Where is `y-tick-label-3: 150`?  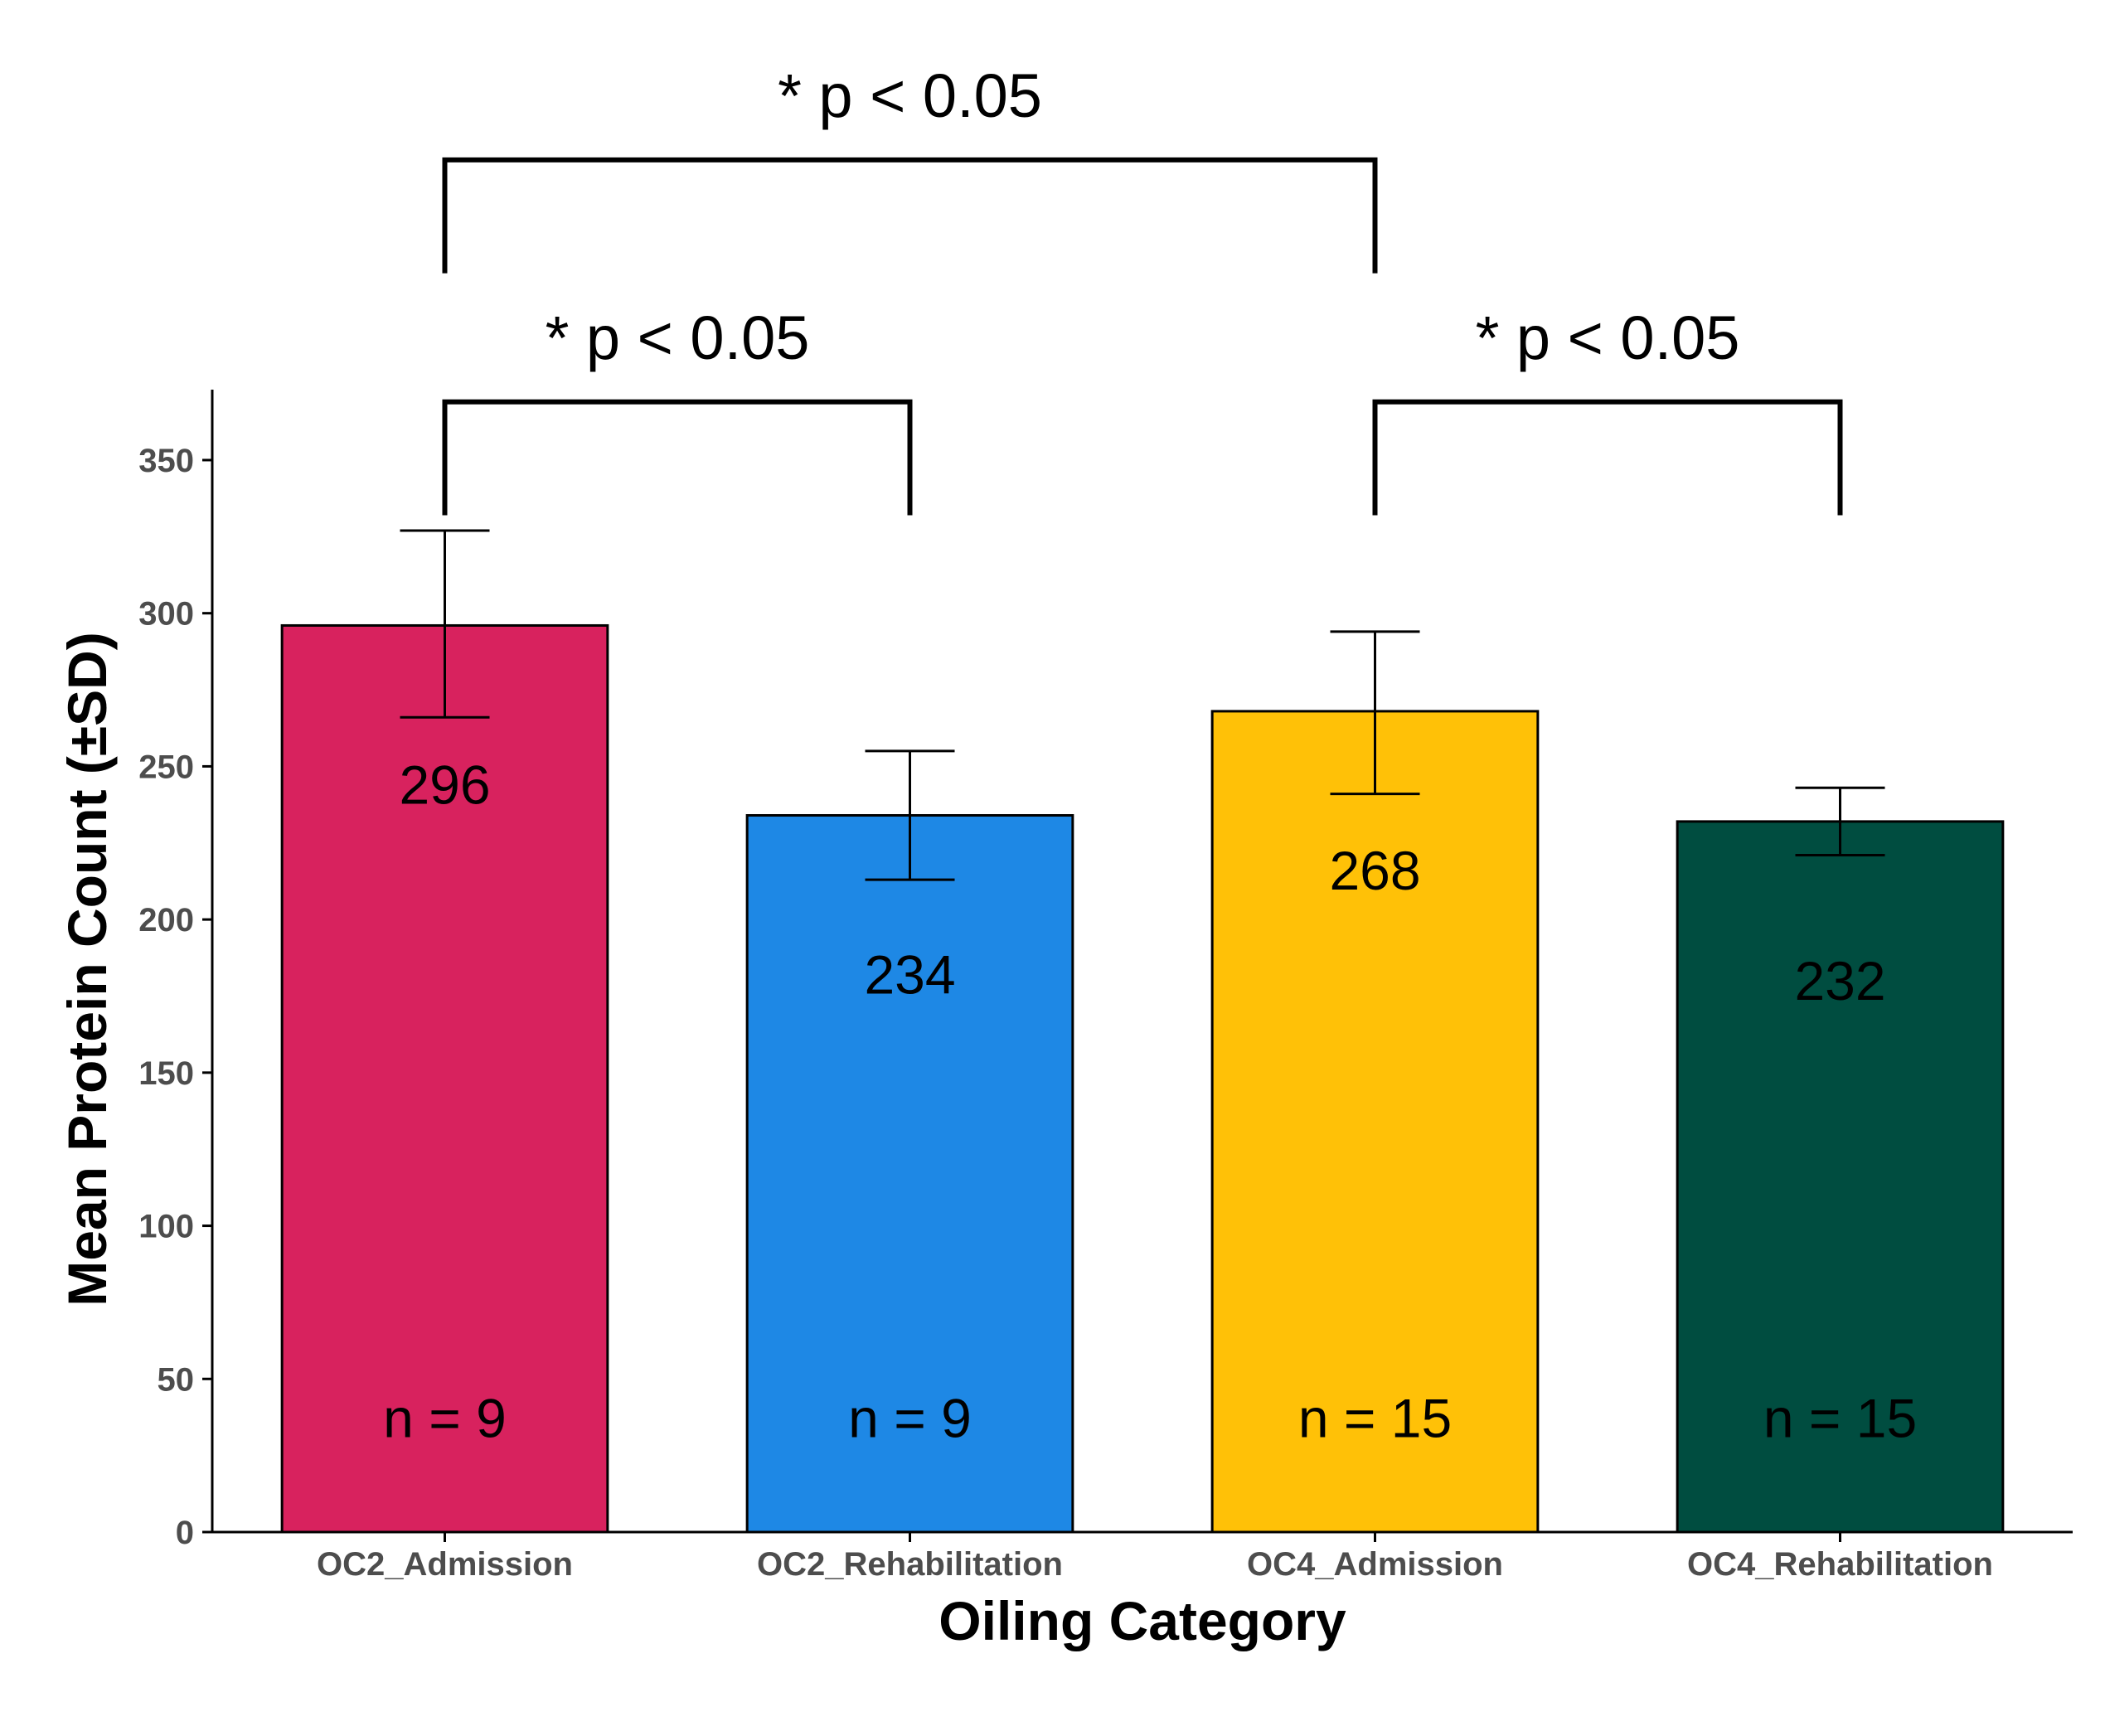 y-tick-label-3: 150 is located at coordinates (166, 1073).